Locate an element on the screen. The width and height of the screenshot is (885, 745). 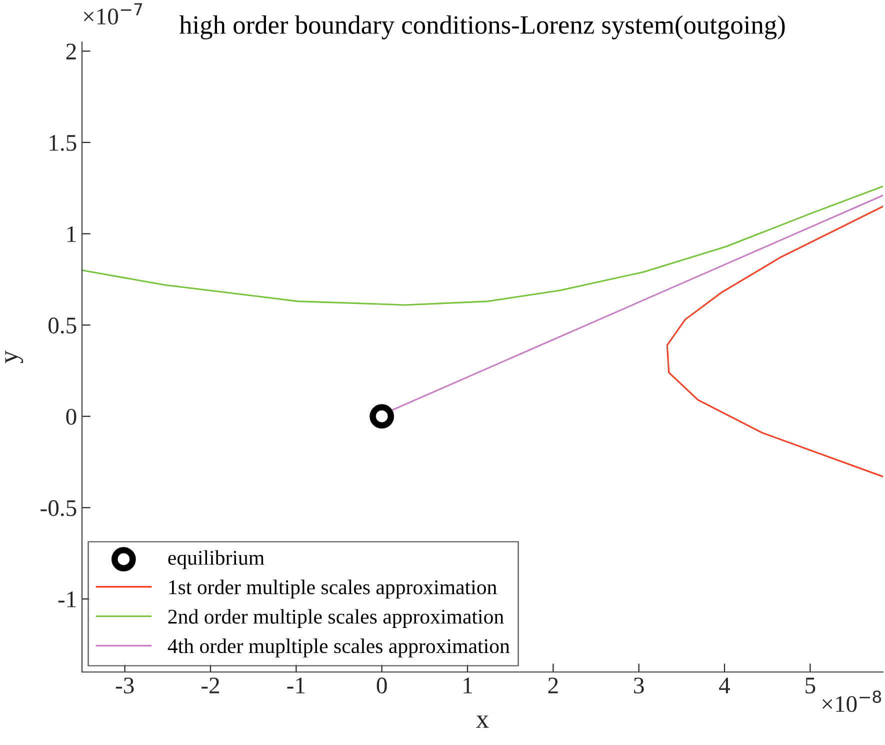
x-tick-label: -1 is located at coordinates (296, 686).